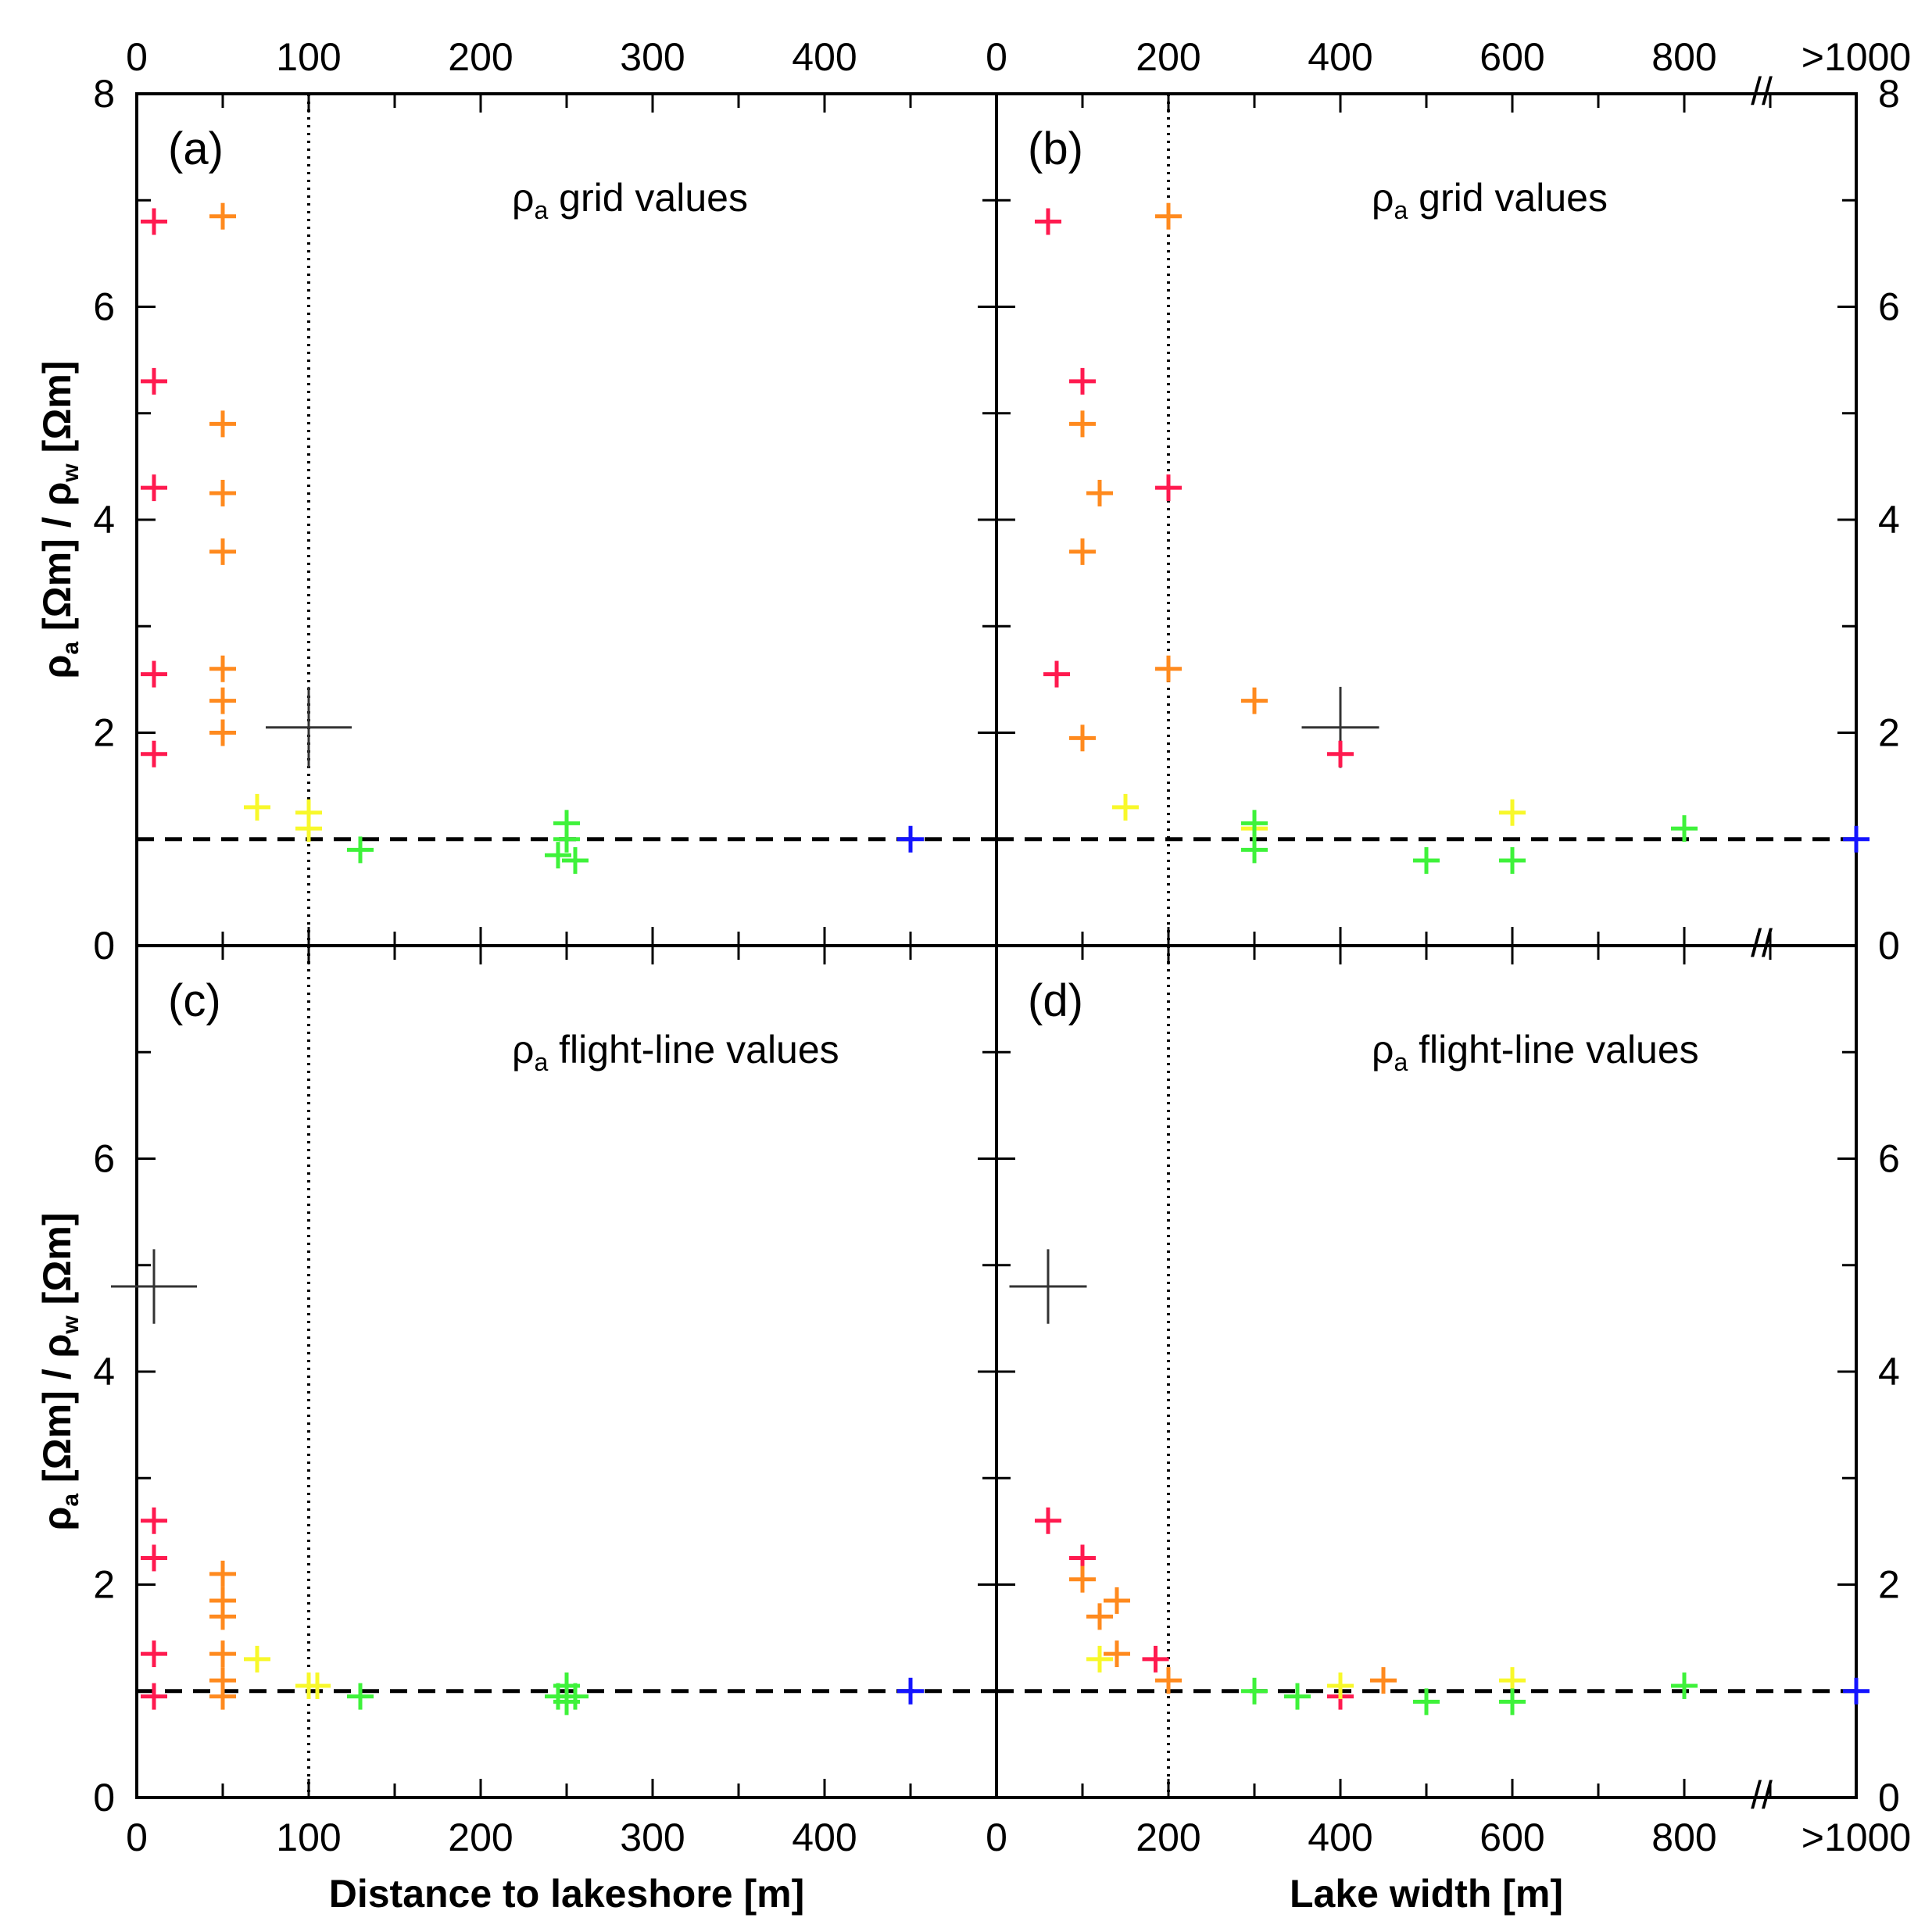 The image size is (1925, 1932). Describe the element at coordinates (104, 94) in the screenshot. I see `y-tick-label-left: 8` at that location.